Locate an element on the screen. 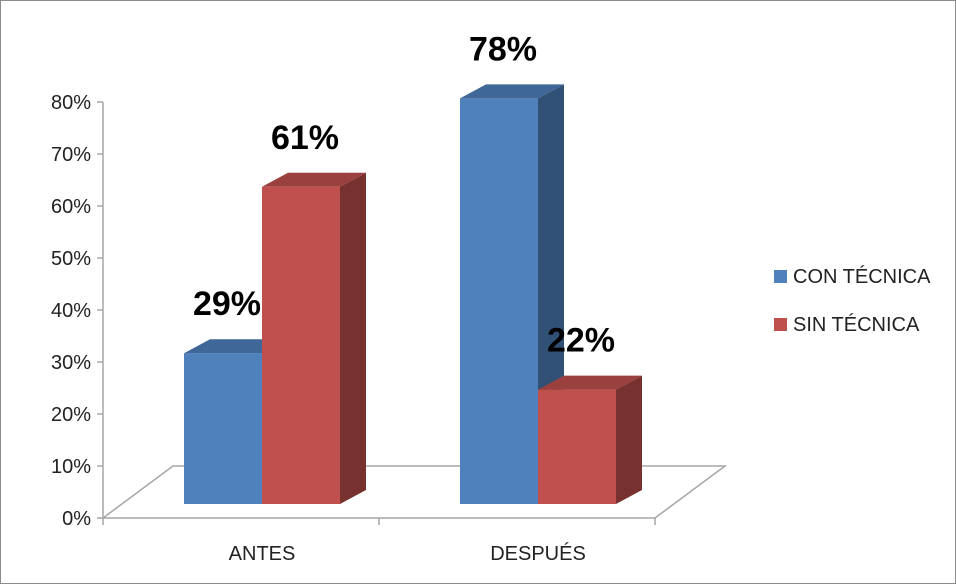 This screenshot has width=956, height=584. legend-label: SIN TÉCNICA is located at coordinates (856, 324).